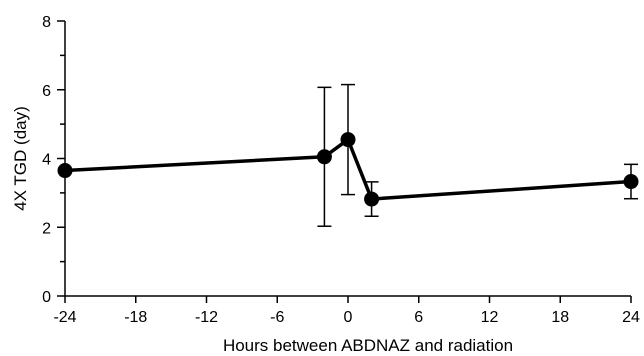  Describe the element at coordinates (368, 345) in the screenshot. I see `x-axis-title: Hours between ABDNAZ and radiation` at that location.